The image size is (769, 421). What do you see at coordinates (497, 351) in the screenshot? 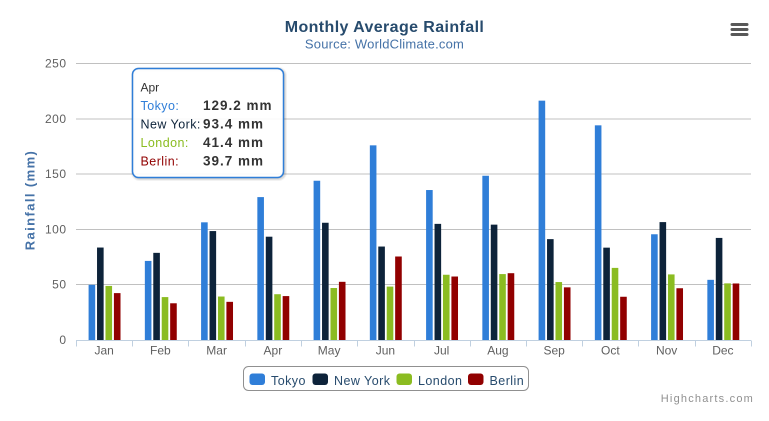
I see `svg-text: Aug` at bounding box center [497, 351].